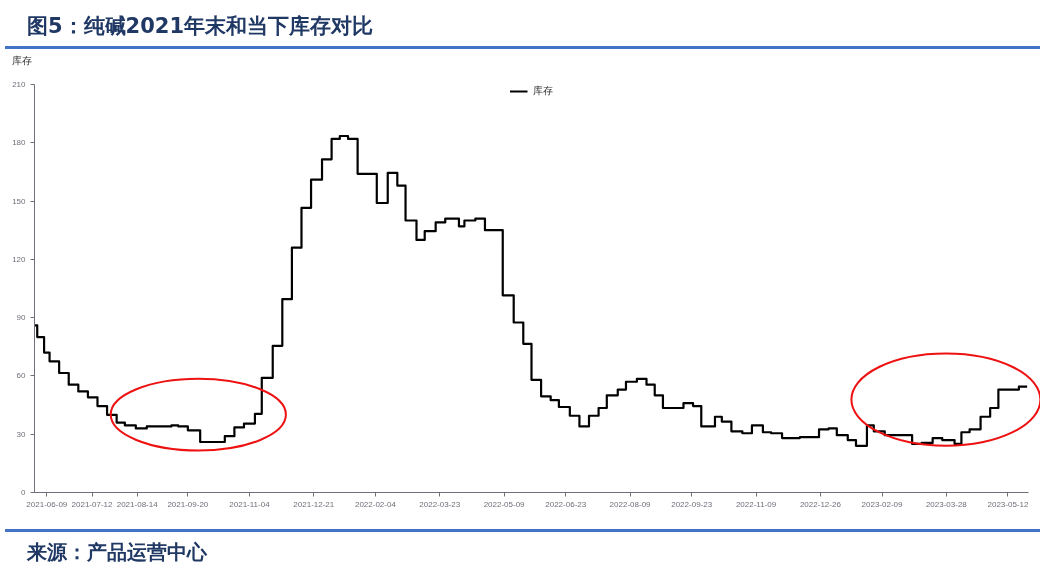 The width and height of the screenshot is (1040, 585). Describe the element at coordinates (24, 492) in the screenshot. I see `y-tick-label: 0` at that location.